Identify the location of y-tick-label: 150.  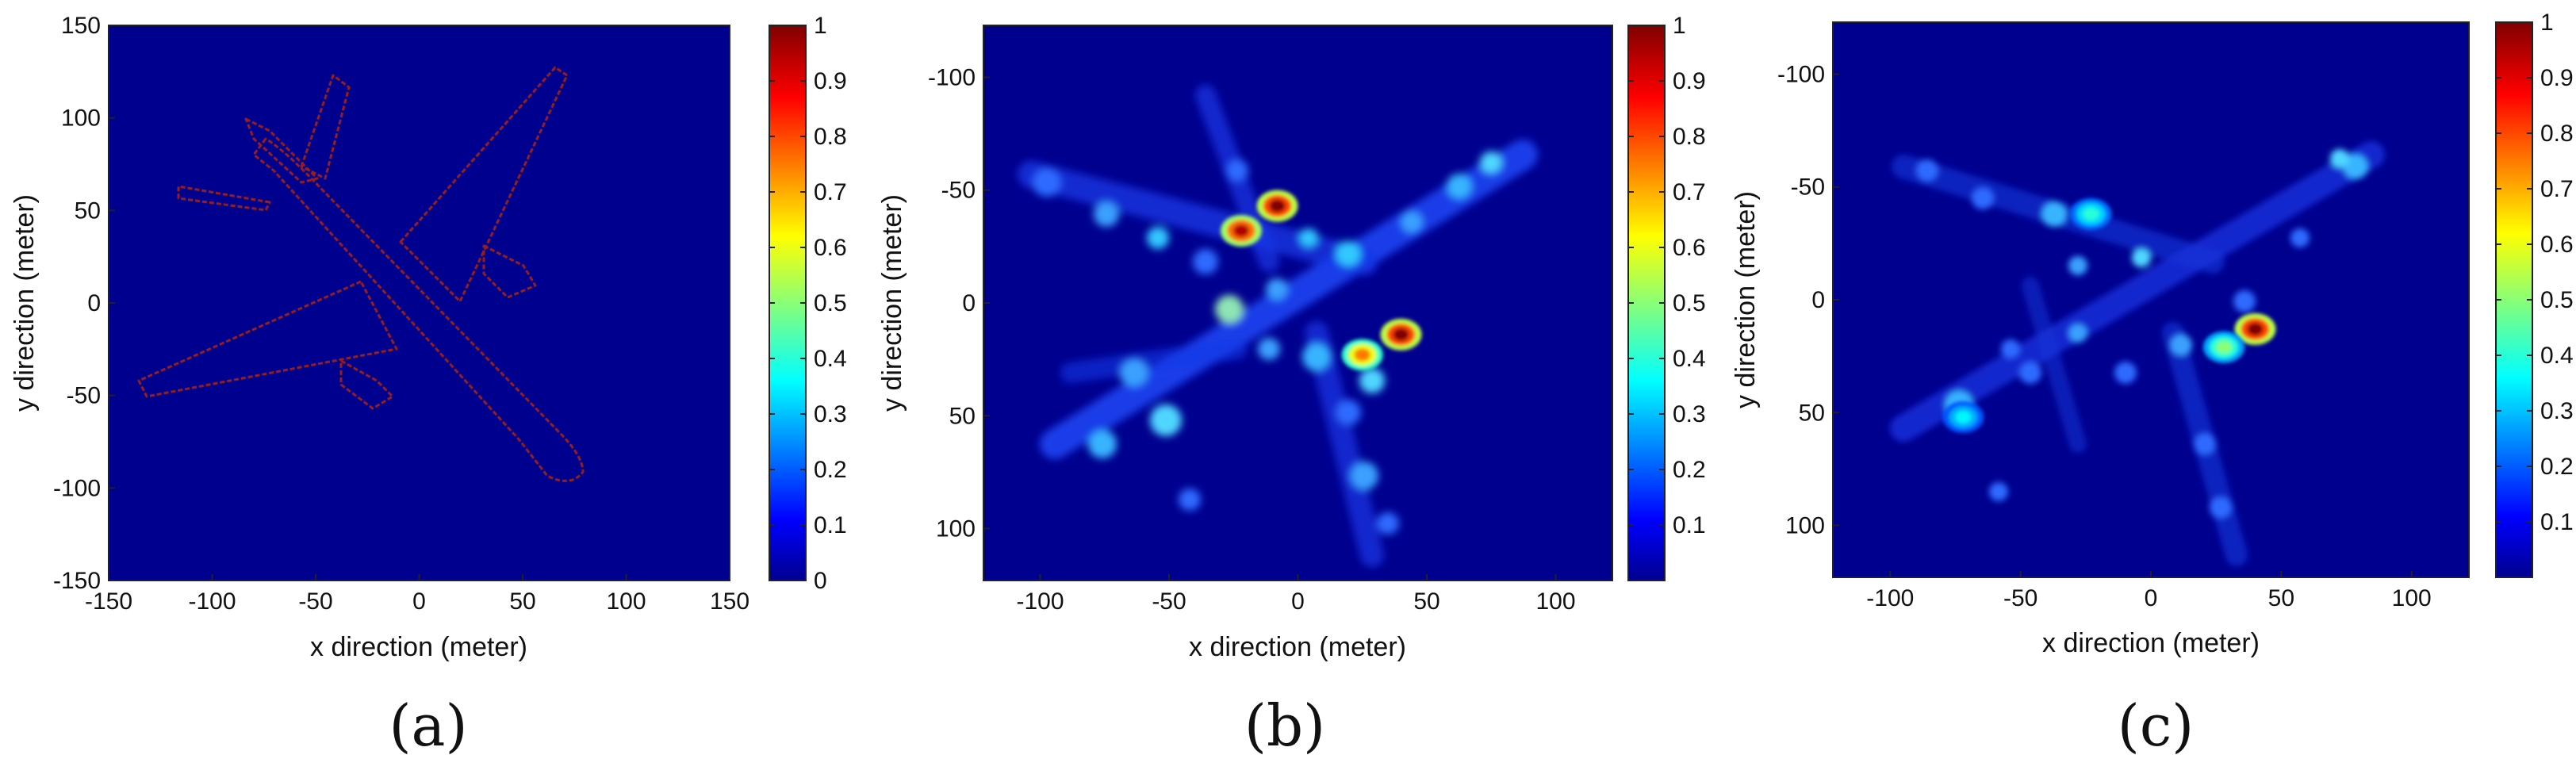
(81, 26).